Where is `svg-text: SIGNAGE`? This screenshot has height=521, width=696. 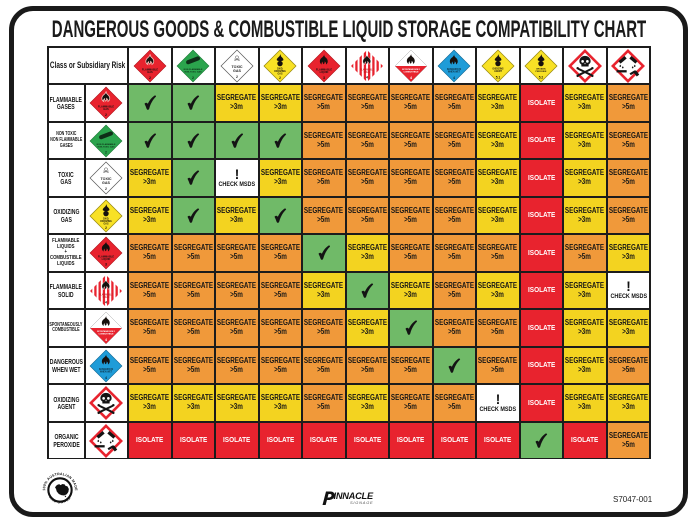 svg-text: SIGNAGE is located at coordinates (361, 502).